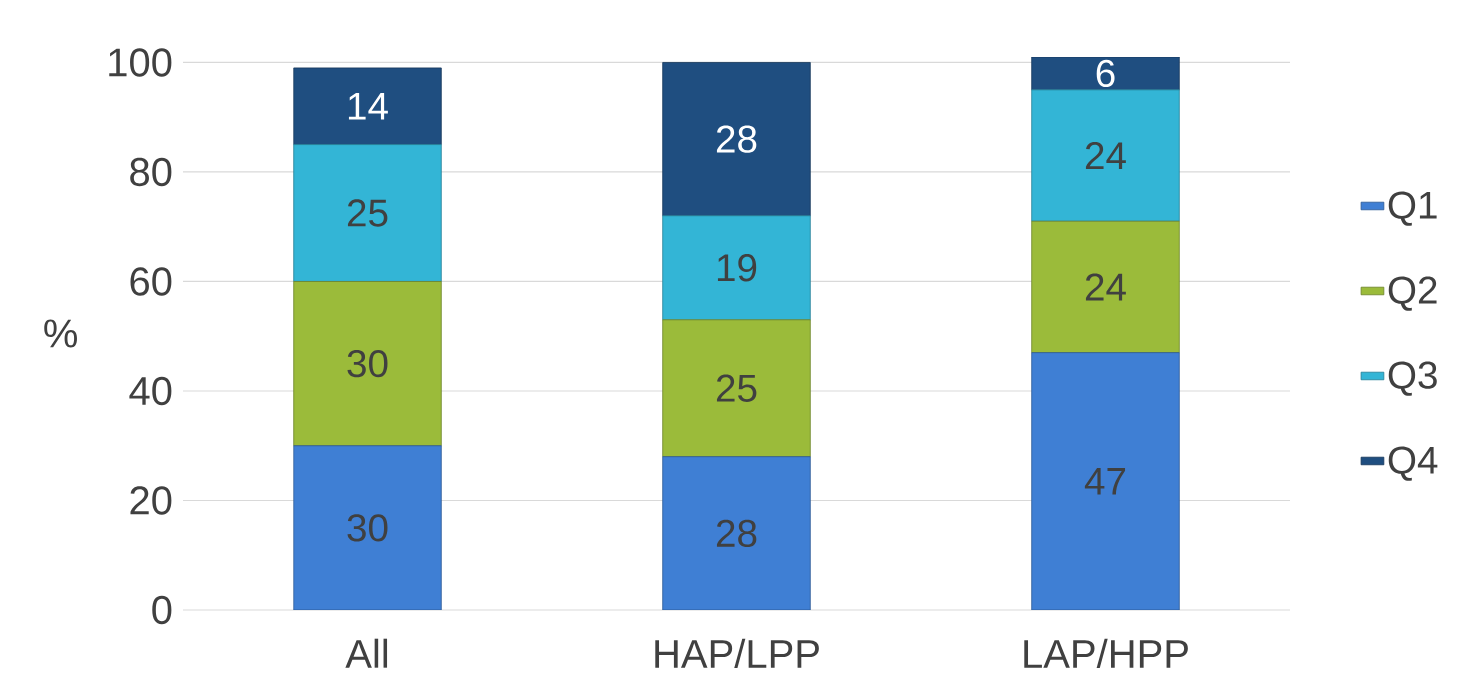  Describe the element at coordinates (366, 653) in the screenshot. I see `x-tick-label: All` at that location.